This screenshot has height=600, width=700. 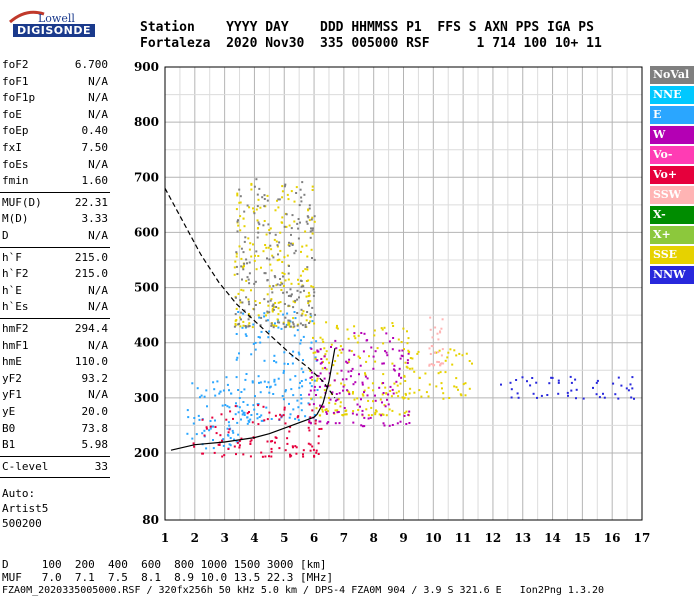 I want to click on param-name: hmF2, so click(x=15, y=328).